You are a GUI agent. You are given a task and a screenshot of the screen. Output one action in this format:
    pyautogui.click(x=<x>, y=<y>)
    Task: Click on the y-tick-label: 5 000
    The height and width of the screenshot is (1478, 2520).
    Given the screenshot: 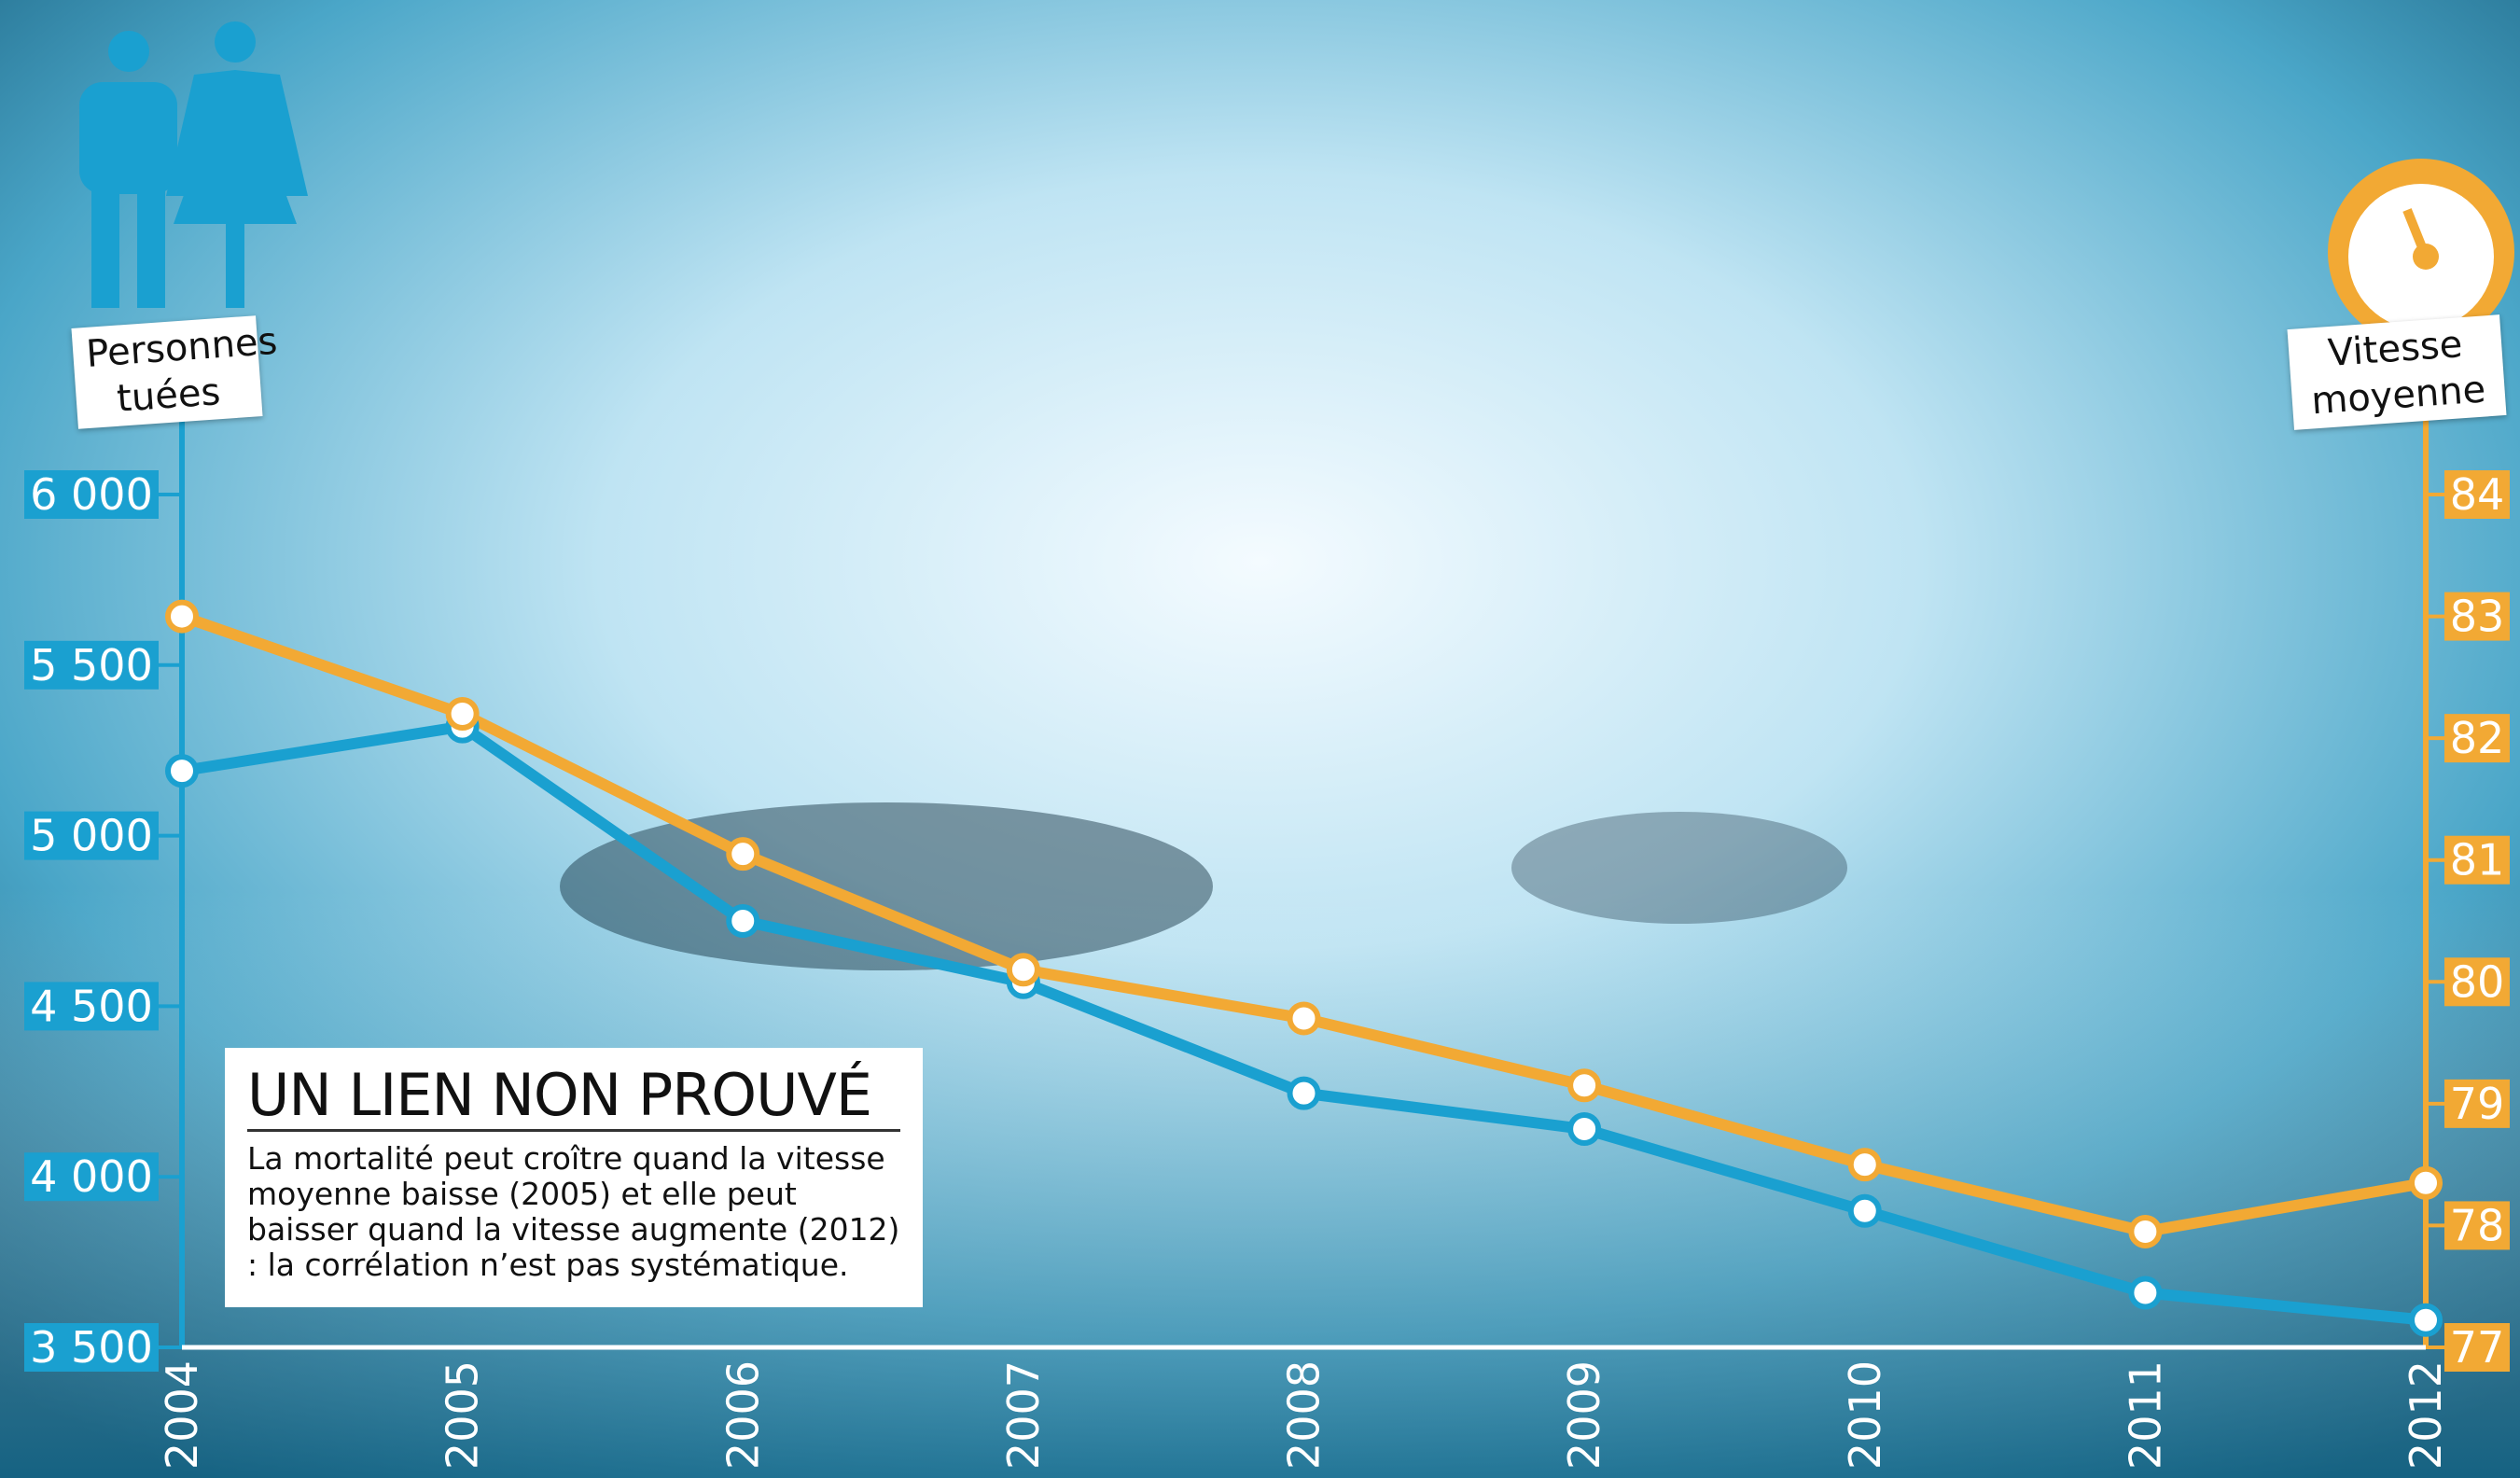 What is the action you would take?
    pyautogui.click(x=92, y=836)
    